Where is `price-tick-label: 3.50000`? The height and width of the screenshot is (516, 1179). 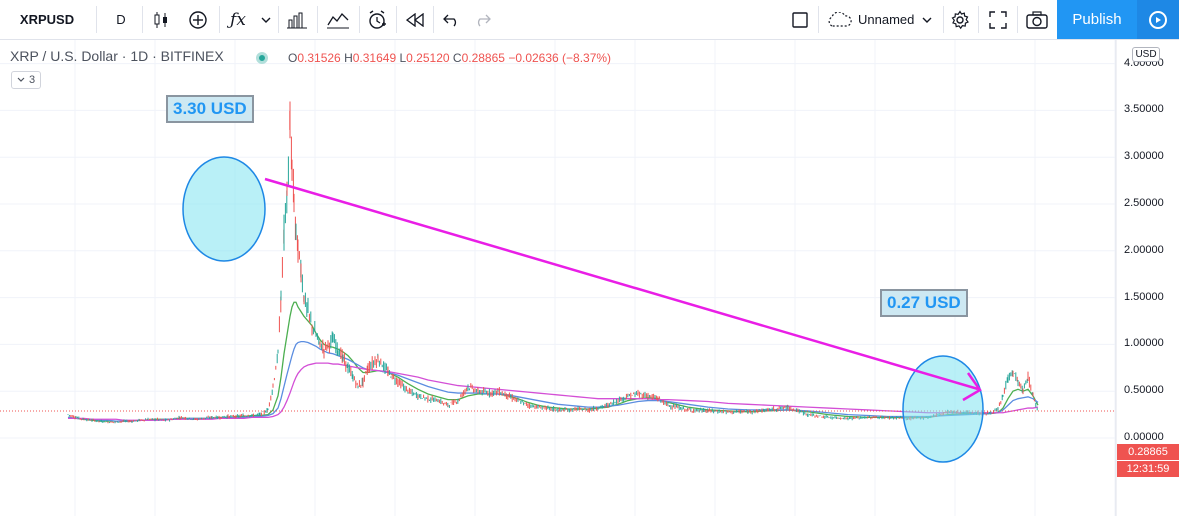
price-tick-label: 3.50000 is located at coordinates (1144, 109).